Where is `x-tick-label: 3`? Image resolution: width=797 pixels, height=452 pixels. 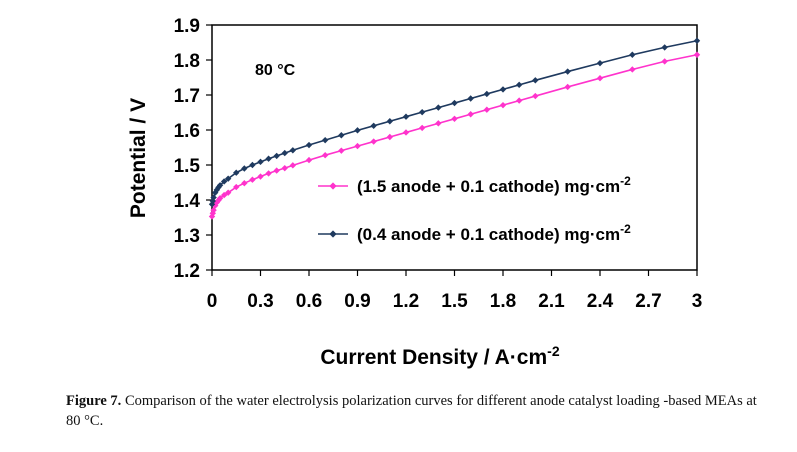 x-tick-label: 3 is located at coordinates (697, 301).